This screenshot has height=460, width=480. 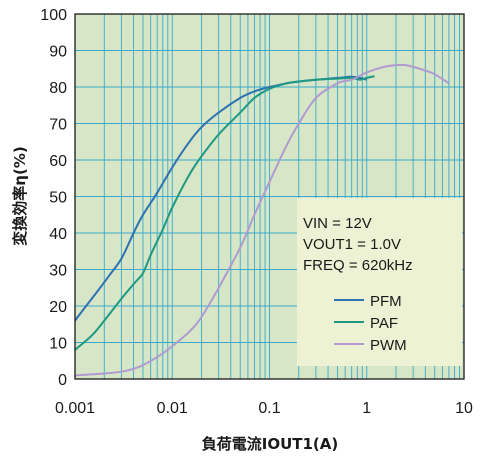 What do you see at coordinates (384, 323) in the screenshot?
I see `legend-label-paf: PAF` at bounding box center [384, 323].